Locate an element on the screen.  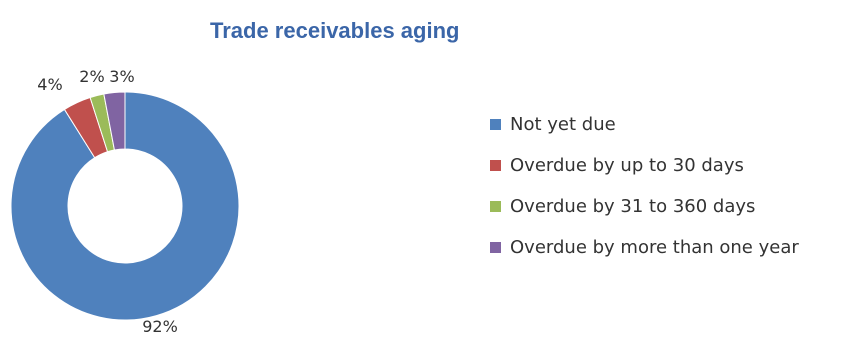
legend-label: Overdue by 31 to 360 days is located at coordinates (633, 206).